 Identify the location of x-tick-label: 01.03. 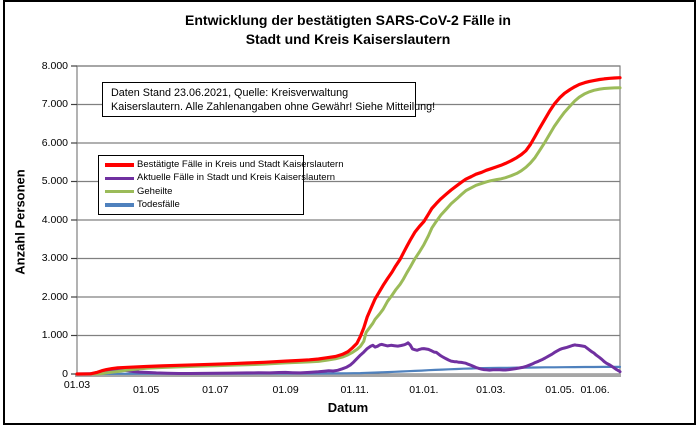
(77, 385).